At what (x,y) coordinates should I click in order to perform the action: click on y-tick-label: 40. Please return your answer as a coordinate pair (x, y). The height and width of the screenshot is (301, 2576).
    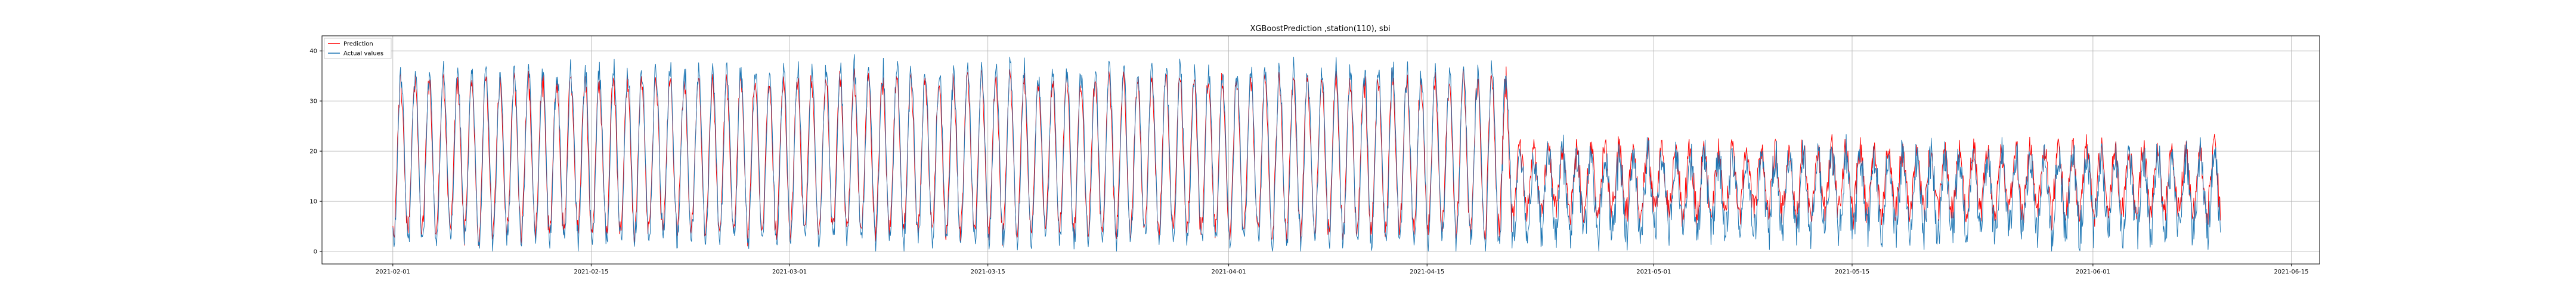
    Looking at the image, I should click on (313, 51).